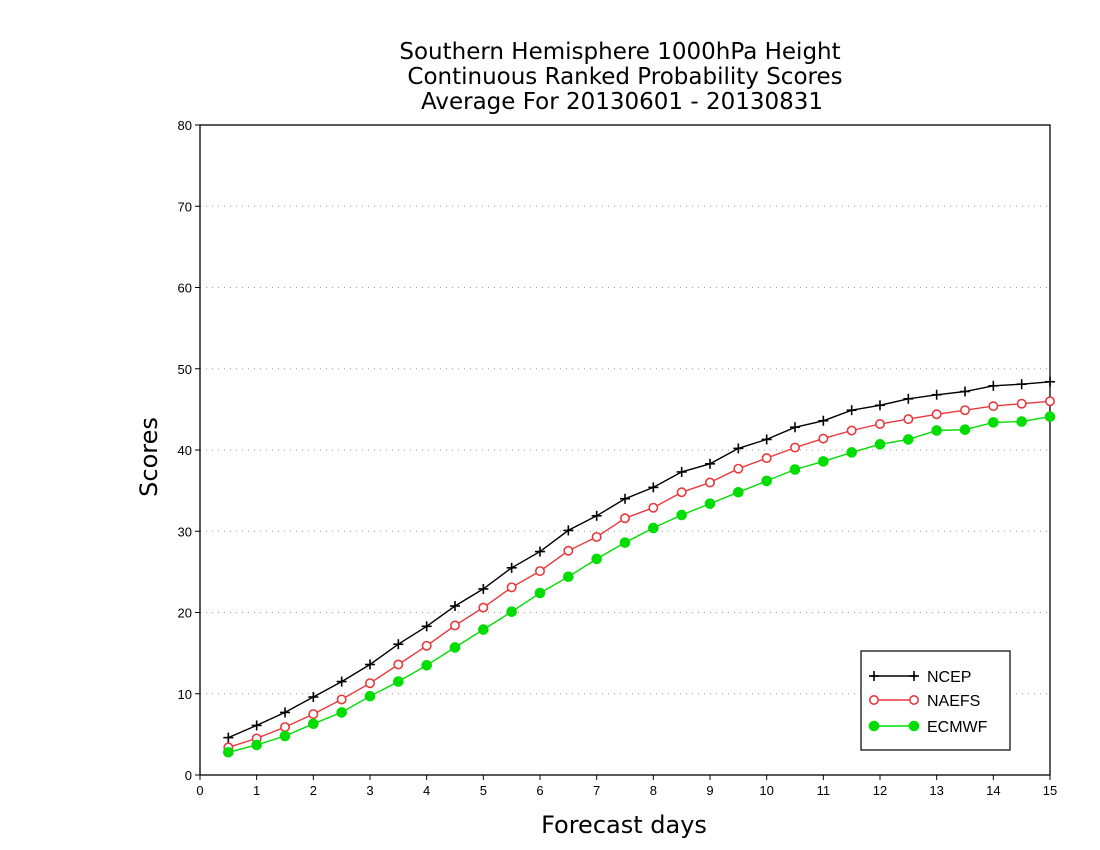  I want to click on y-tick-label: 50, so click(185, 369).